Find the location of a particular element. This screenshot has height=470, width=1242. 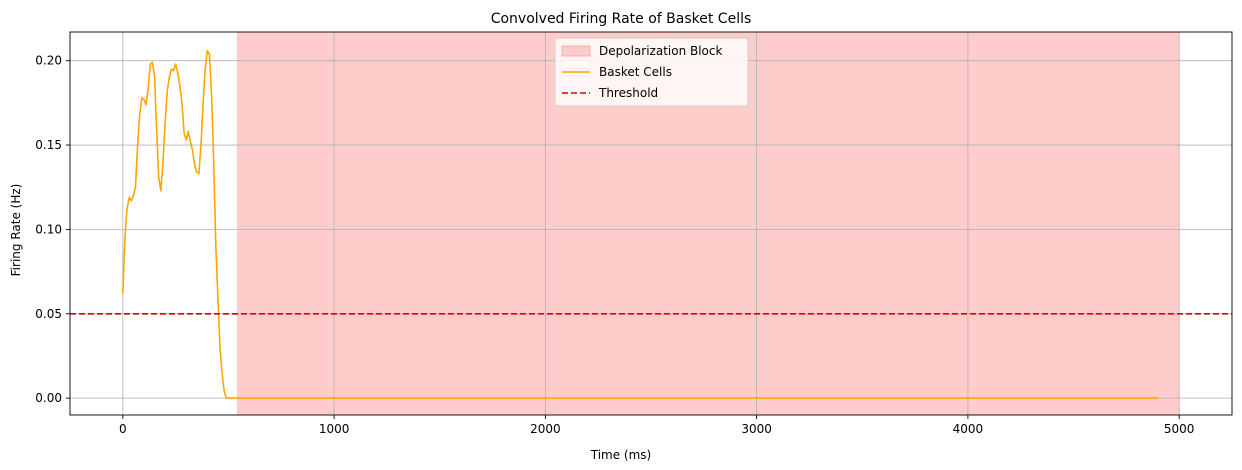

x-tick-label: 1000 is located at coordinates (334, 429).